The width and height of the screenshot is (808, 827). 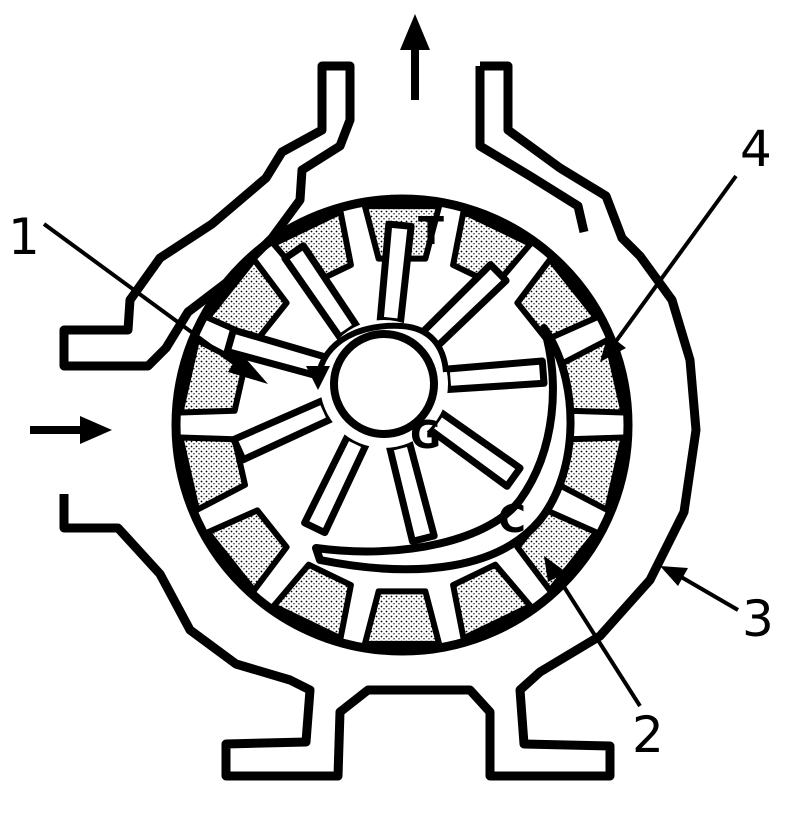 What do you see at coordinates (382, 350) in the screenshot?
I see `rotation-arrow` at bounding box center [382, 350].